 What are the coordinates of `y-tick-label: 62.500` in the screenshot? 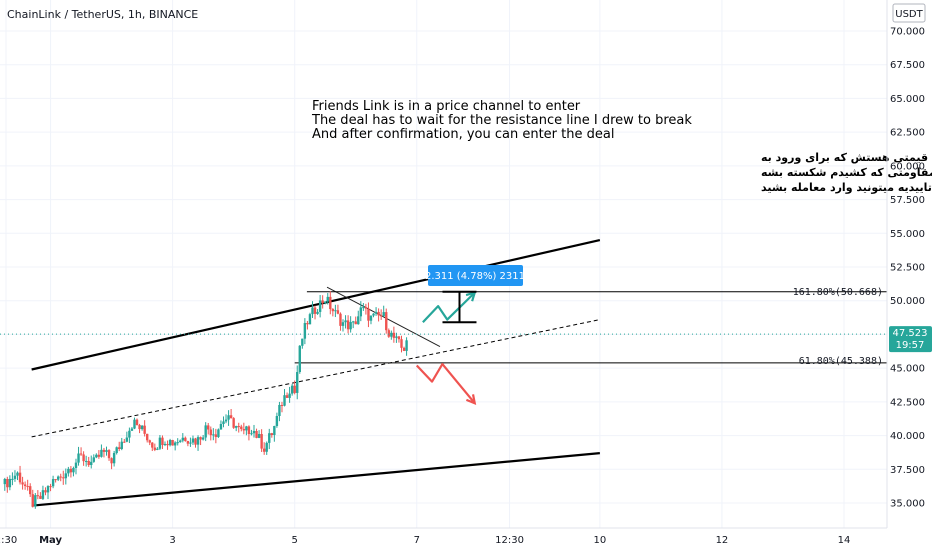 It's located at (907, 133).